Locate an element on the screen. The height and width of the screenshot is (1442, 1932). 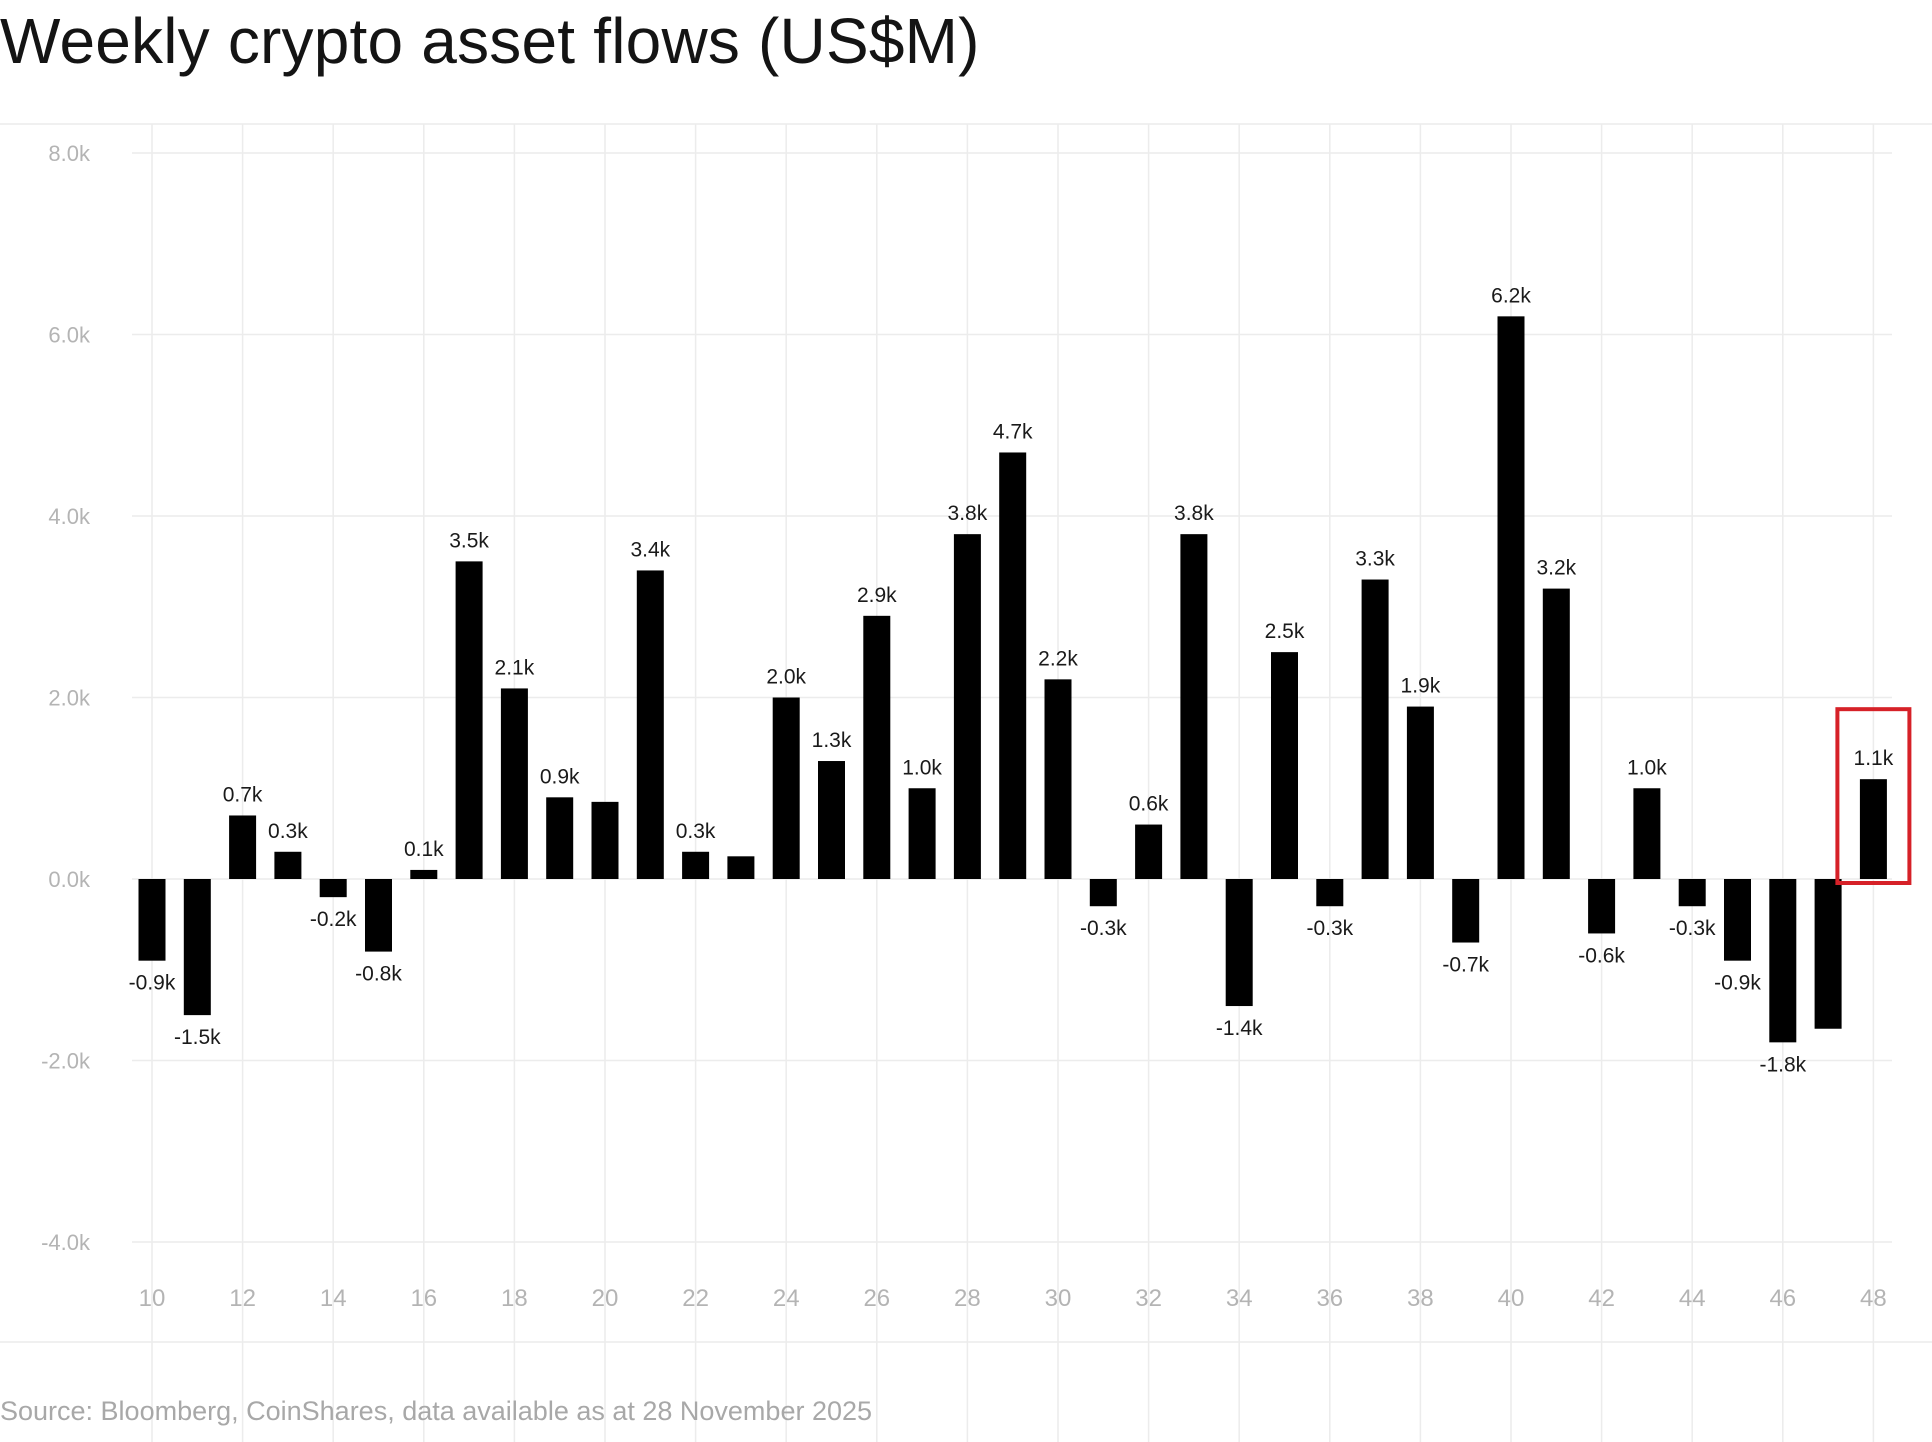
y-tick-label: -2.0k is located at coordinates (66, 1061).